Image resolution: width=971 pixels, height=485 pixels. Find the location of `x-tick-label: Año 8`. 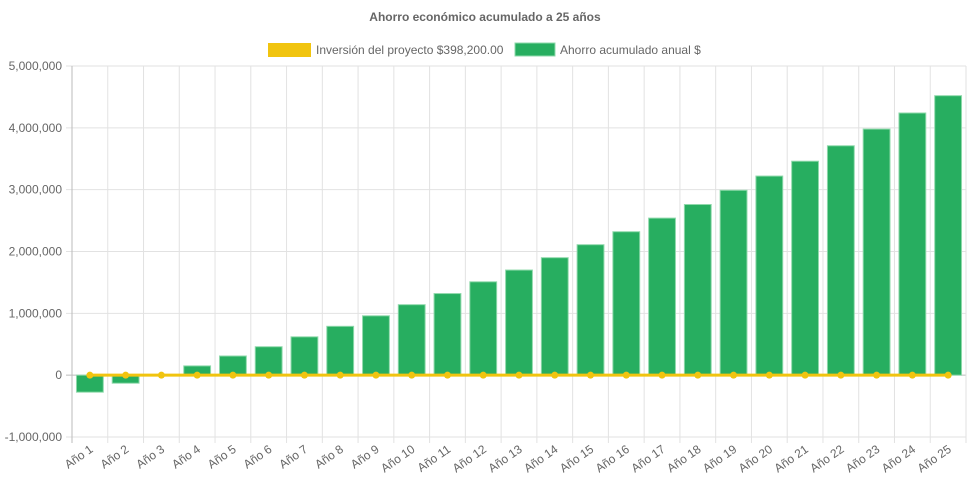

x-tick-label: Año 8 is located at coordinates (329, 457).